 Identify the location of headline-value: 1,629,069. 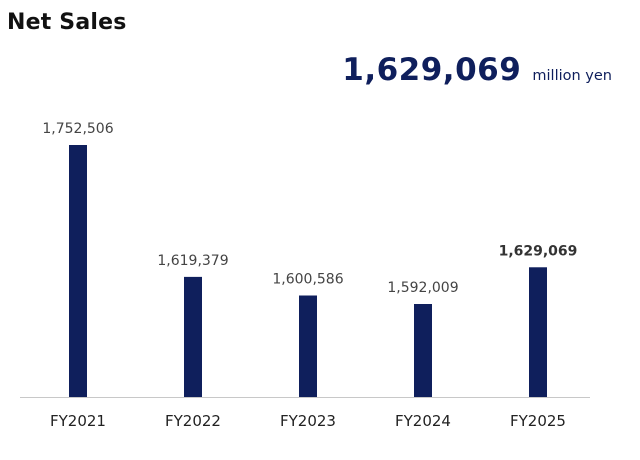
(432, 70).